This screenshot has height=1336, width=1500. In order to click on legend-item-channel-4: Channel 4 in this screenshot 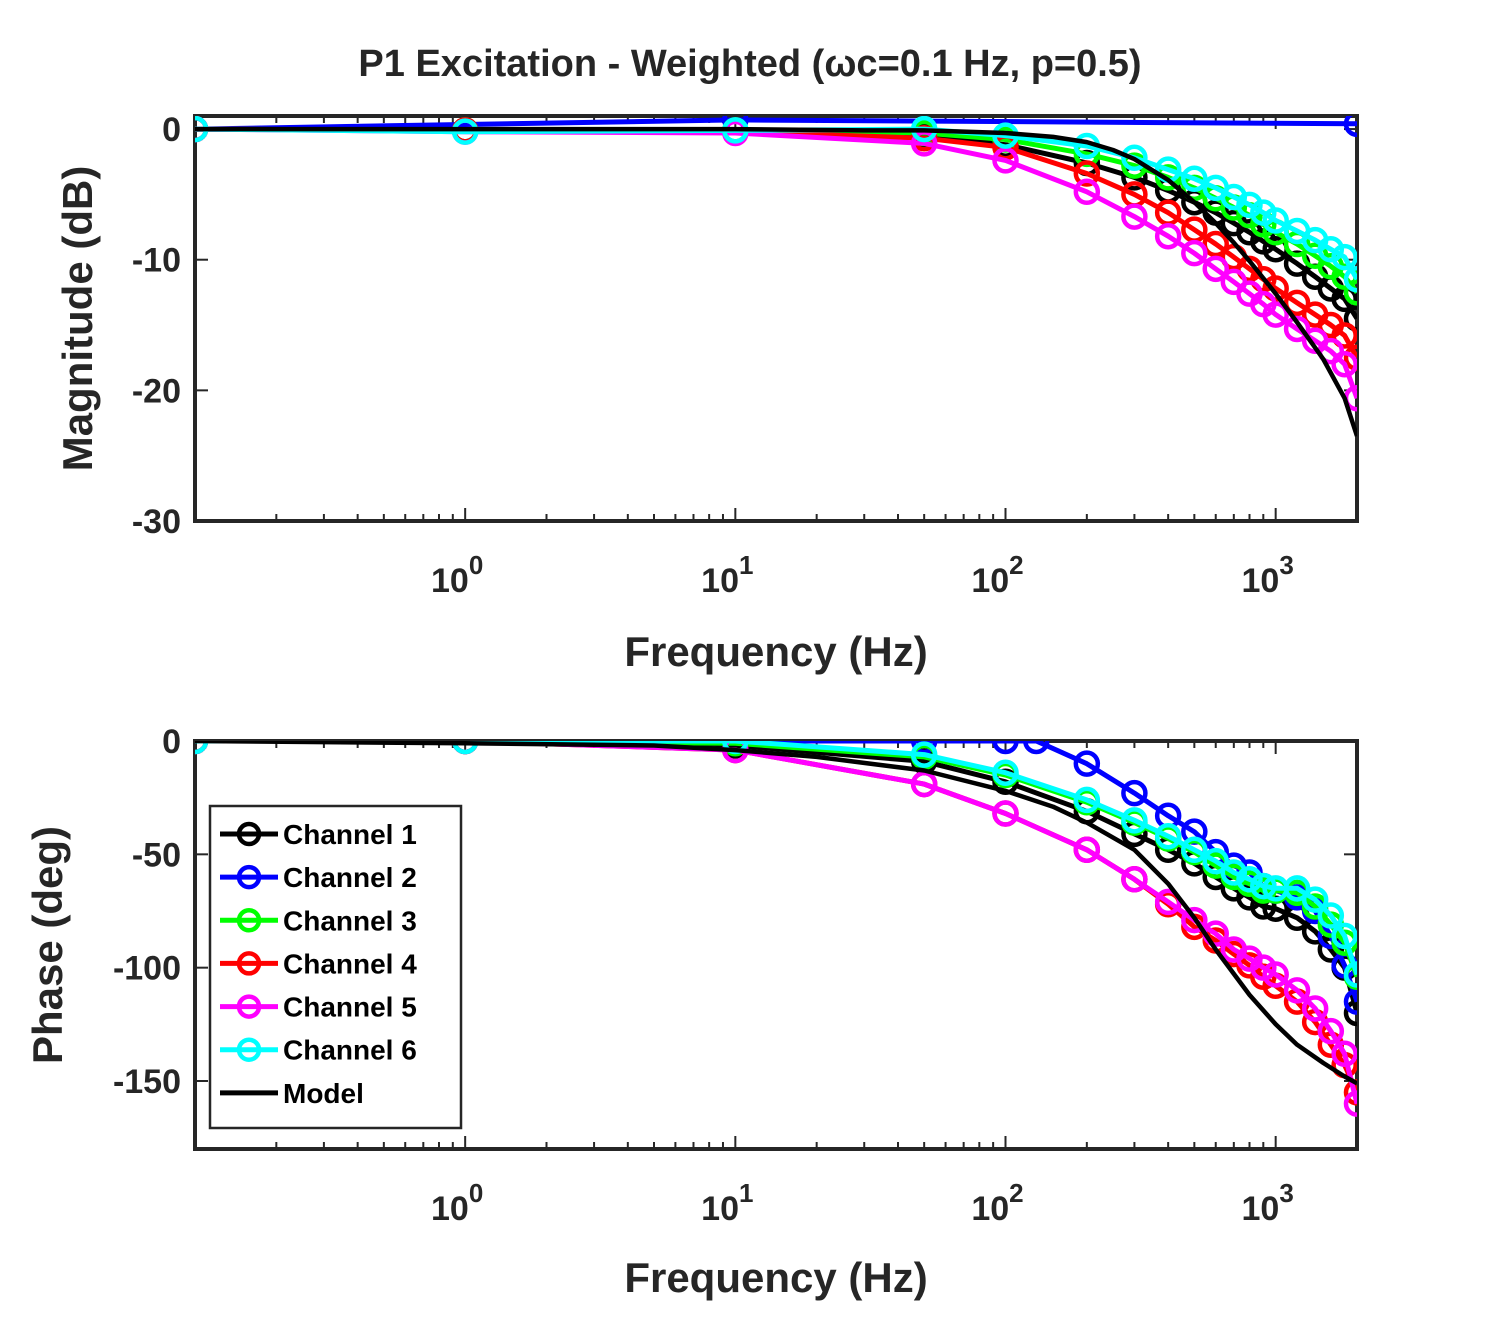, I will do `click(318, 963)`.